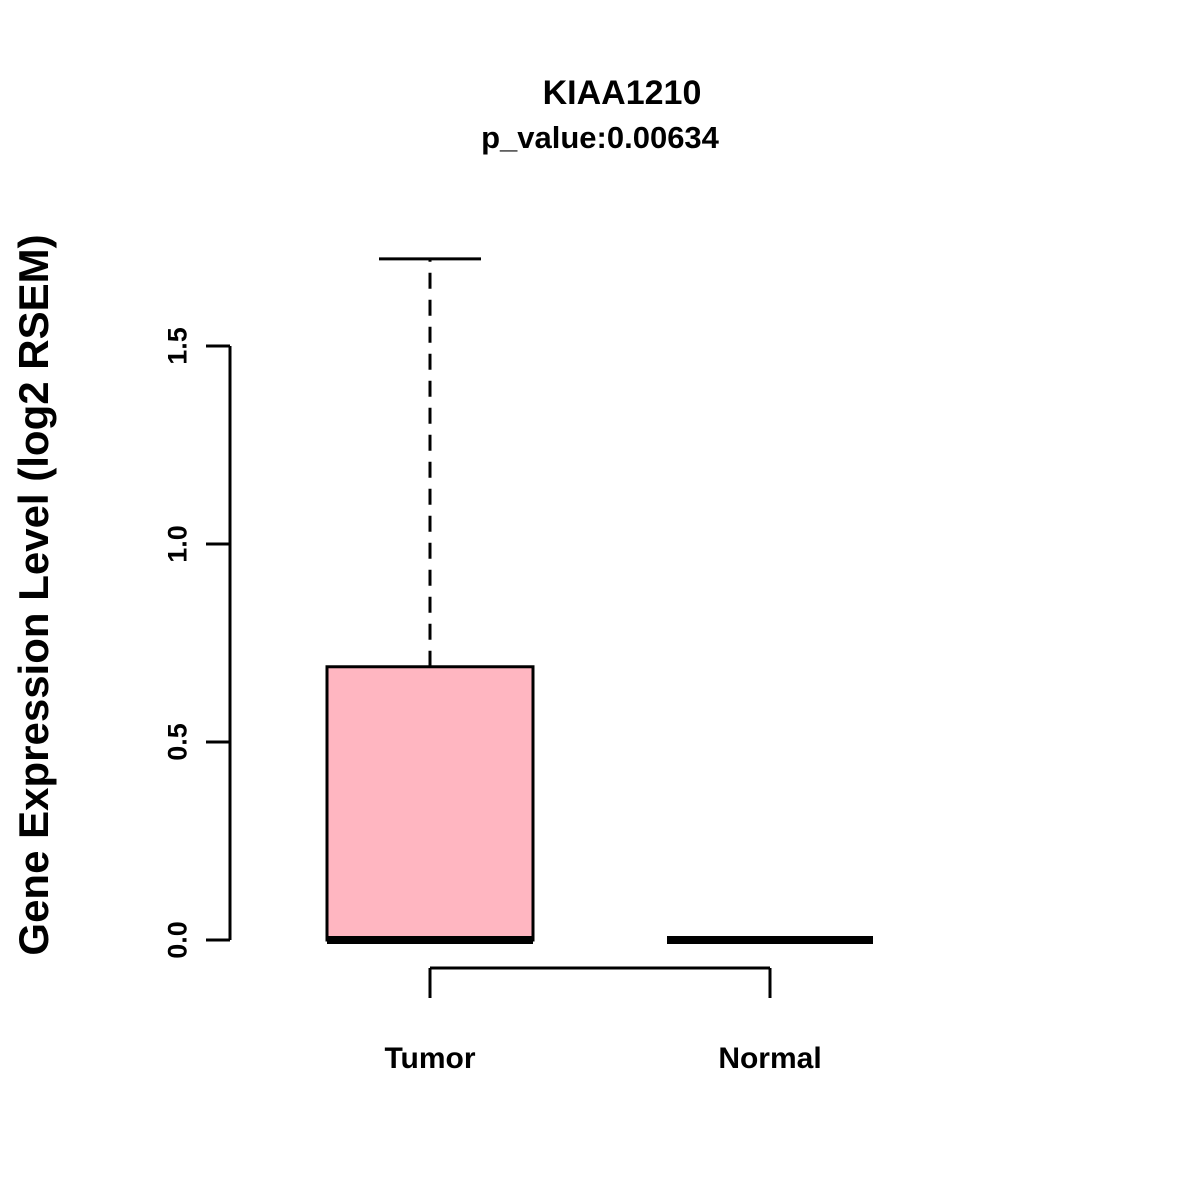 This screenshot has width=1200, height=1200. Describe the element at coordinates (430, 803) in the screenshot. I see `box-tumor` at that location.